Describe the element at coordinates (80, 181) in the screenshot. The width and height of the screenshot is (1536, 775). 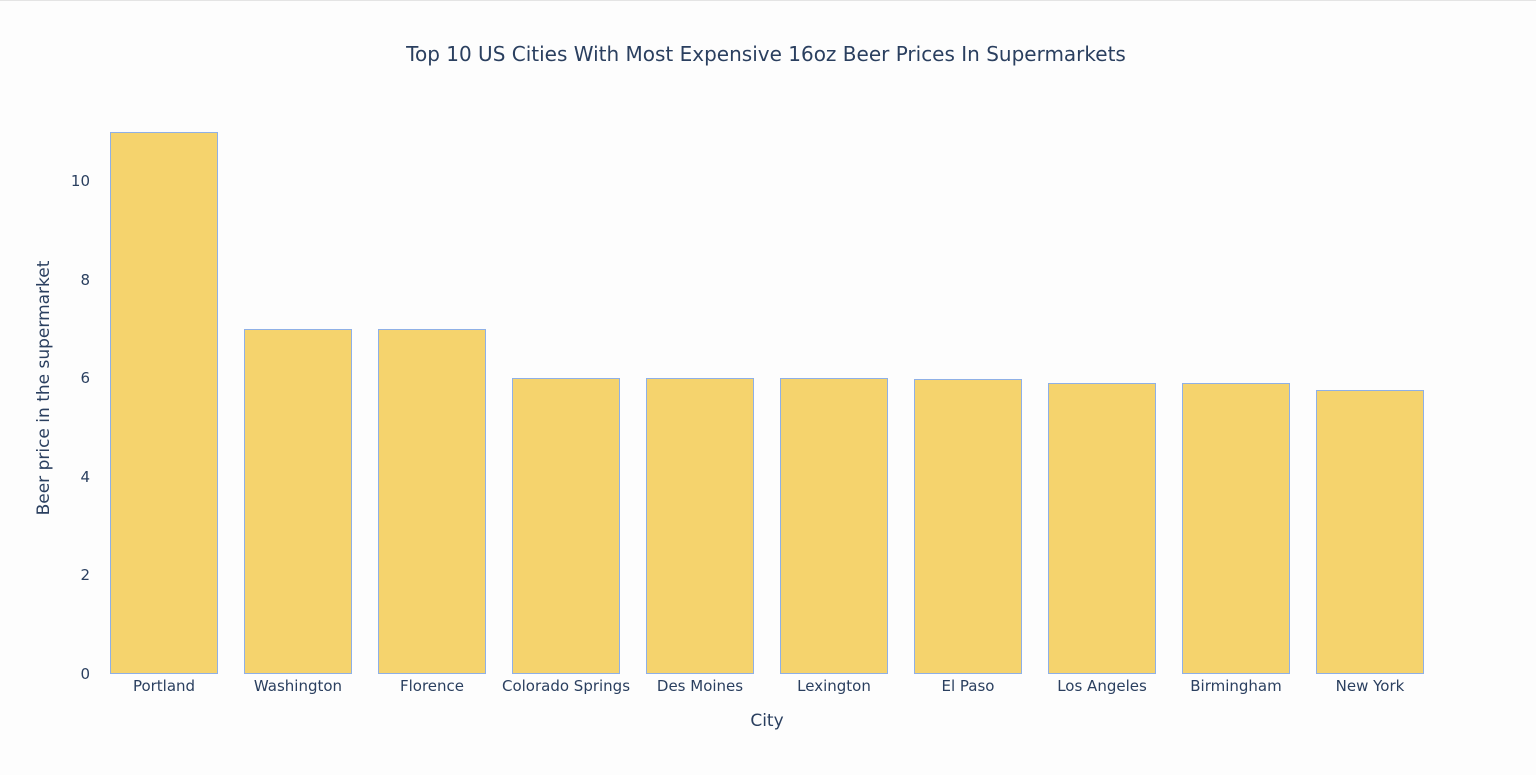
I see `y-tick-label: 10` at that location.